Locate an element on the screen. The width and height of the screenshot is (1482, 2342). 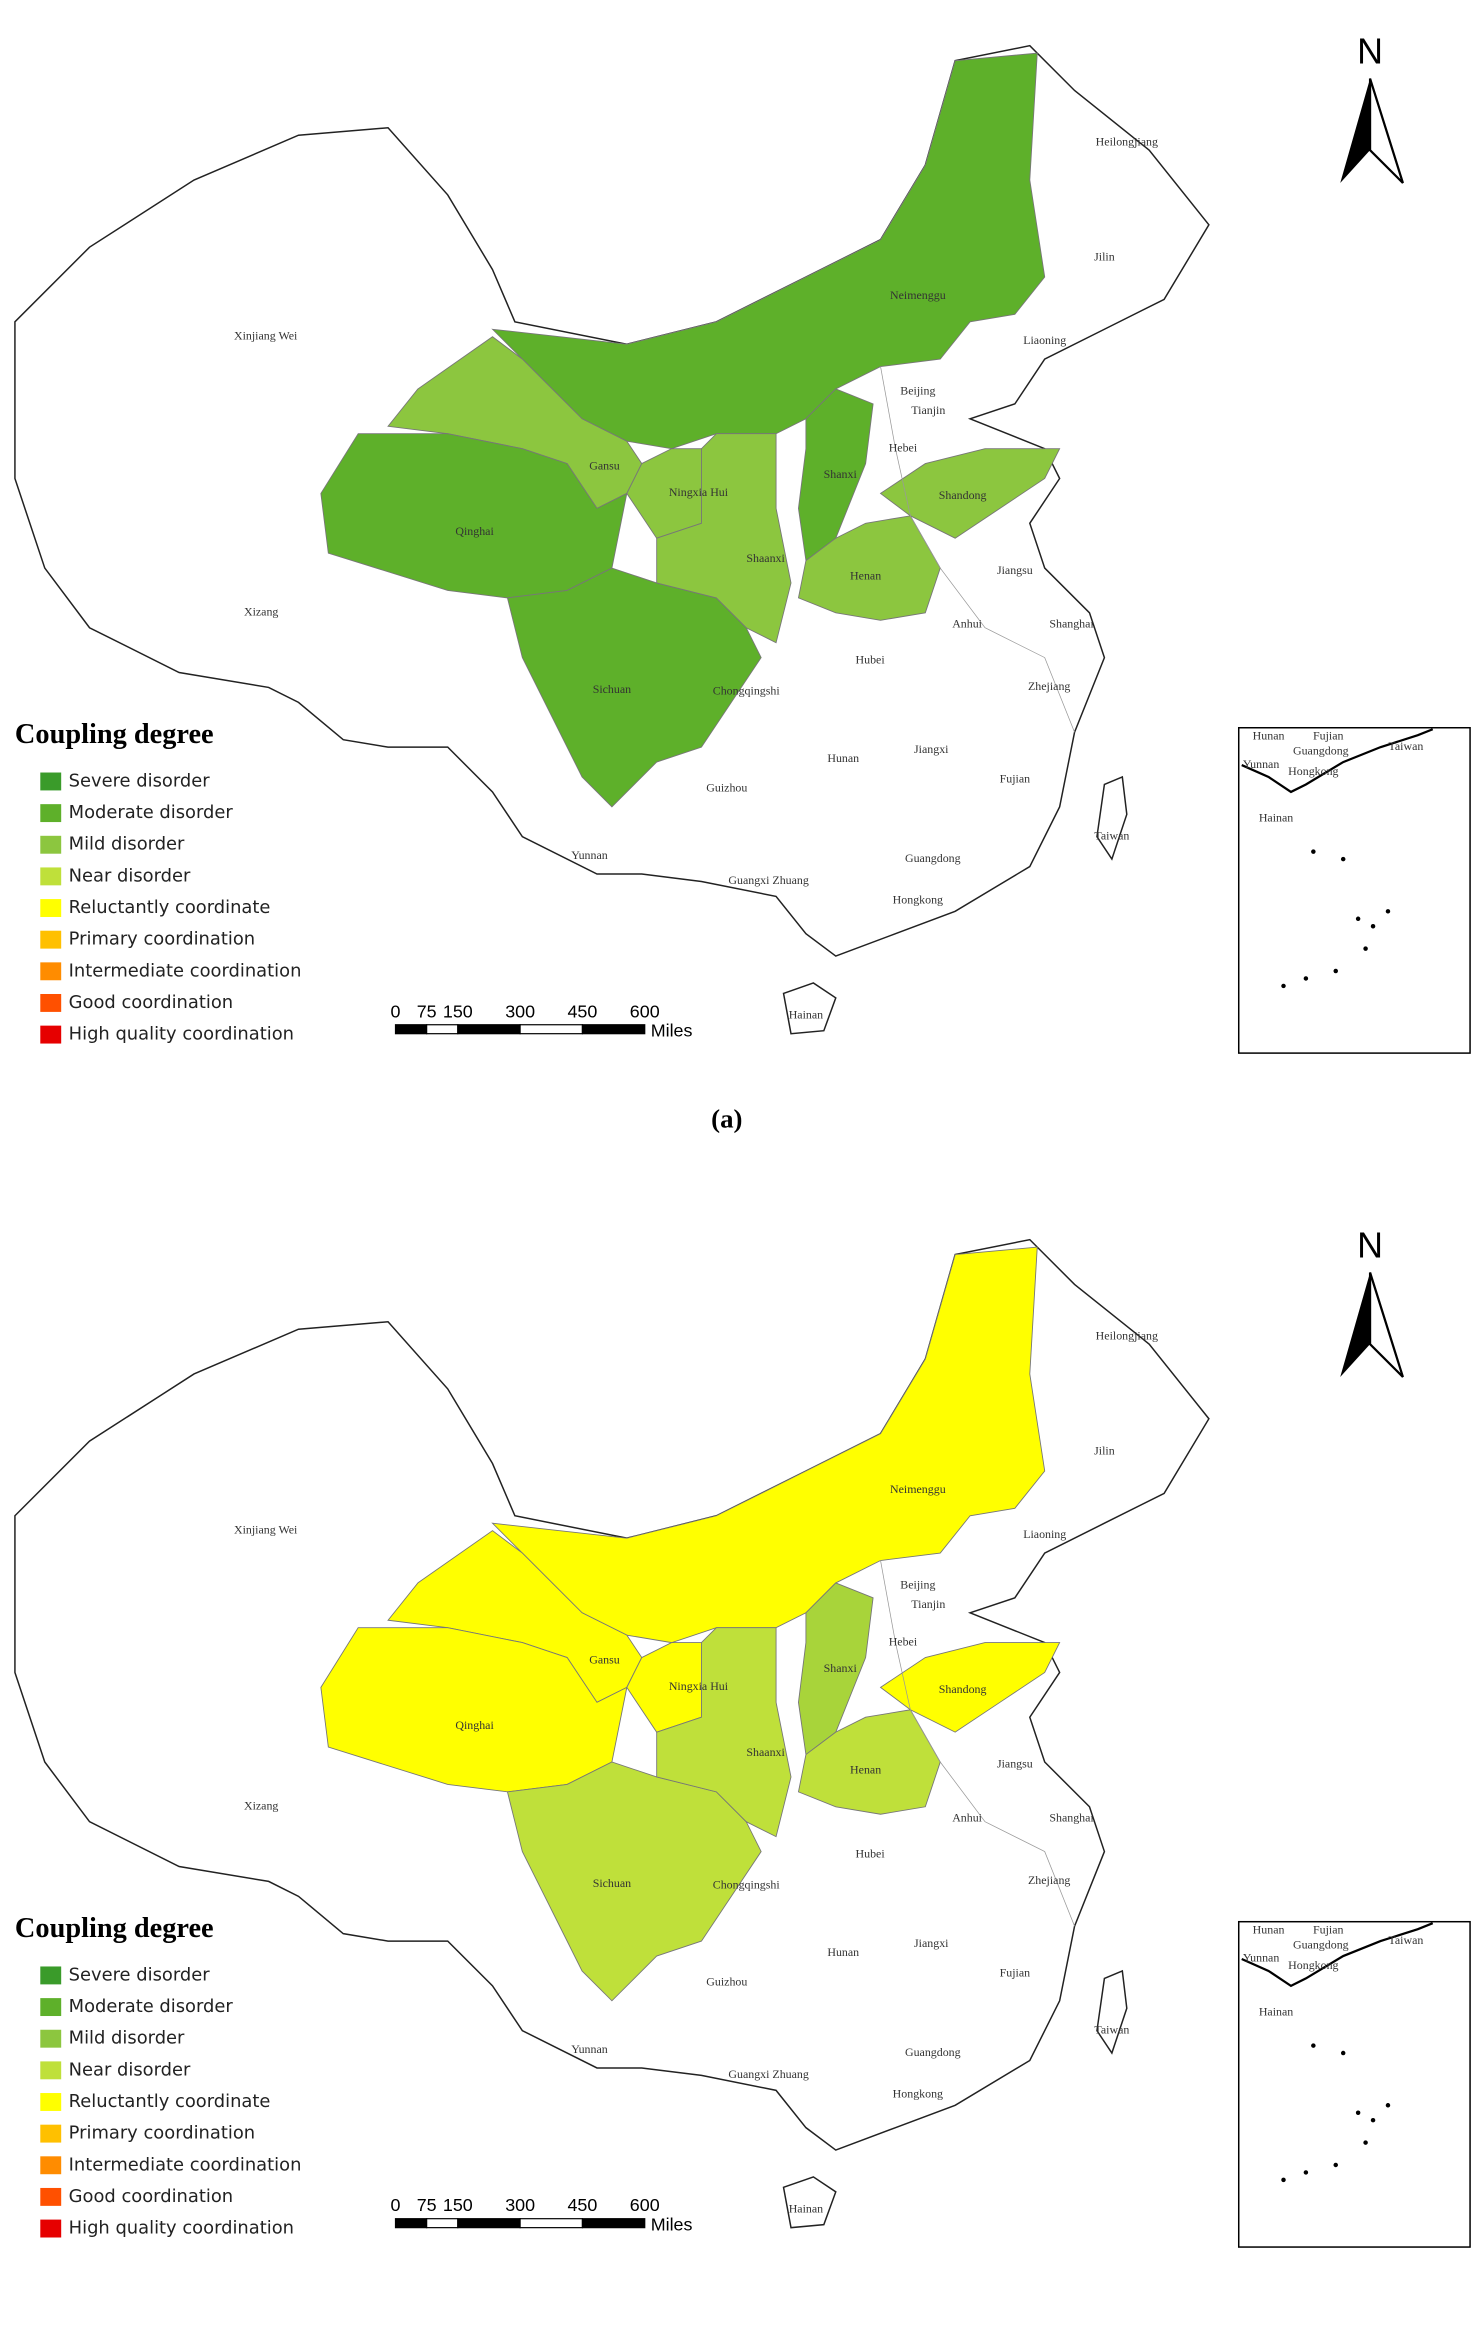
province-label: Chongqingshi is located at coordinates (747, 691).